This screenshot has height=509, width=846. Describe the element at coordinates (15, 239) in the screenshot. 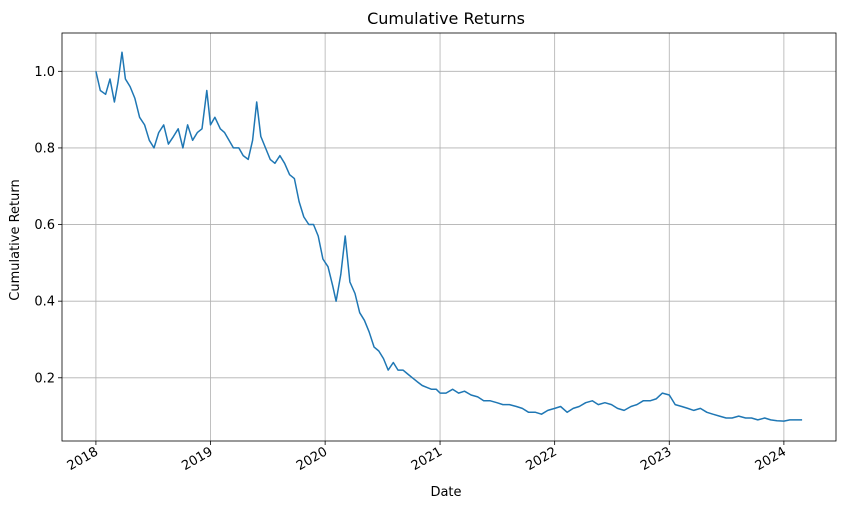

I see `y-axis-label: Cumulative Return` at that location.